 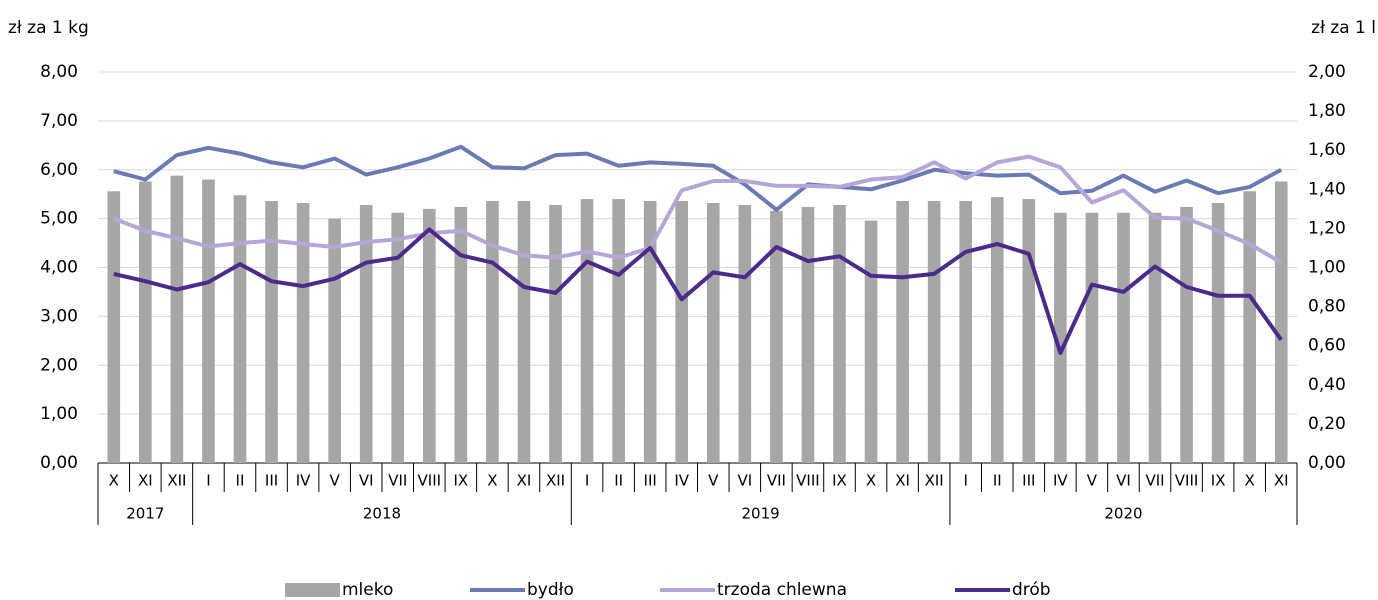 What do you see at coordinates (59, 365) in the screenshot?
I see `y-tick-label: 2,00` at bounding box center [59, 365].